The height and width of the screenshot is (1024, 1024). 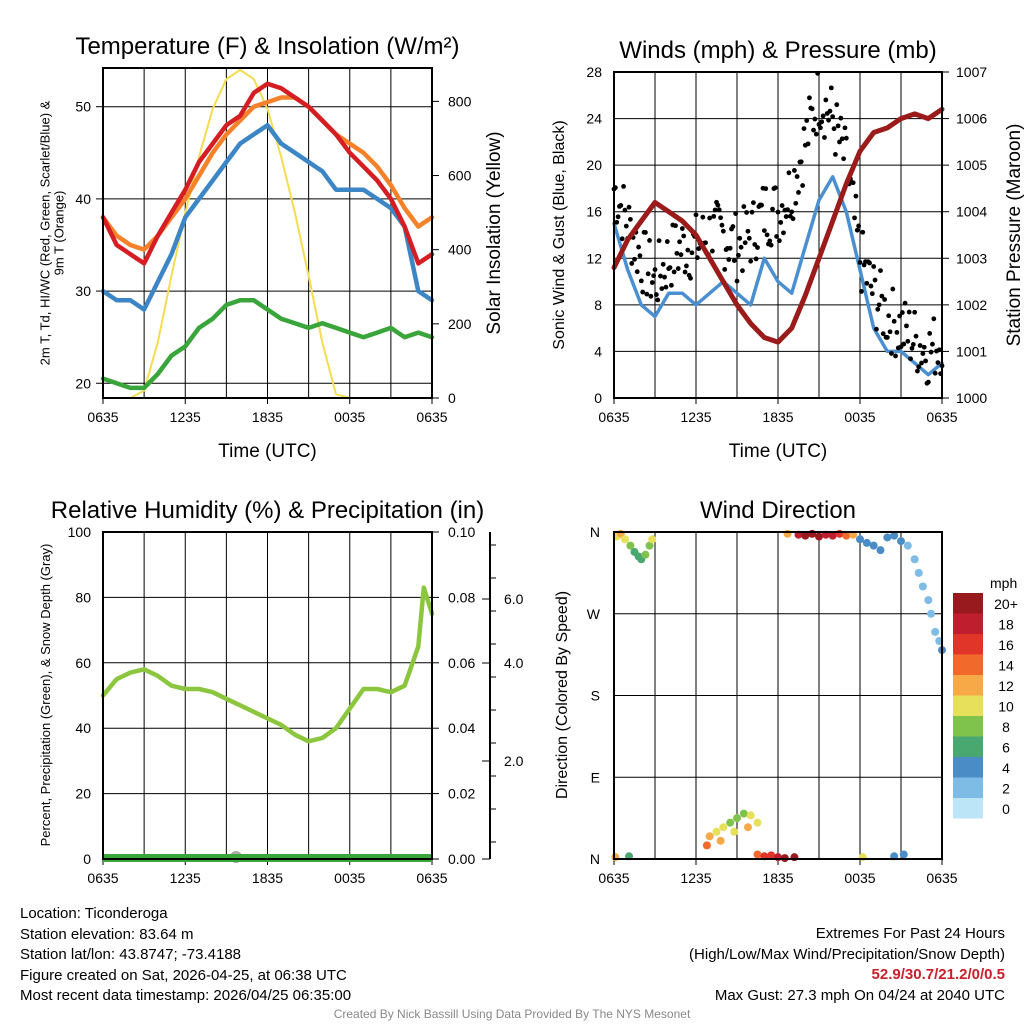 I want to click on legend-label: 16, so click(x=1006, y=645).